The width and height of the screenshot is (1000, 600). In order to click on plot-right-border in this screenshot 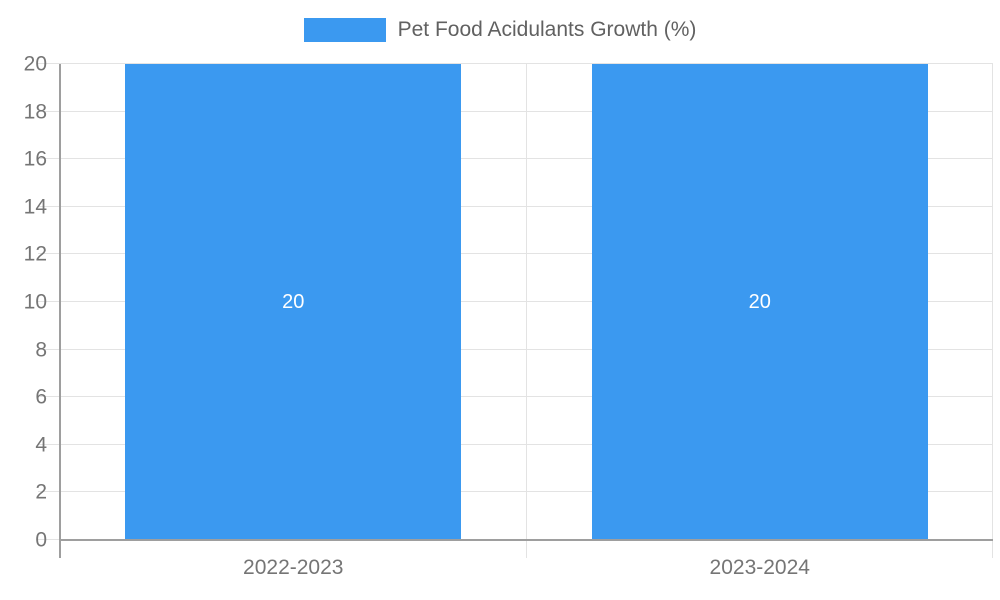, I will do `click(992, 311)`.